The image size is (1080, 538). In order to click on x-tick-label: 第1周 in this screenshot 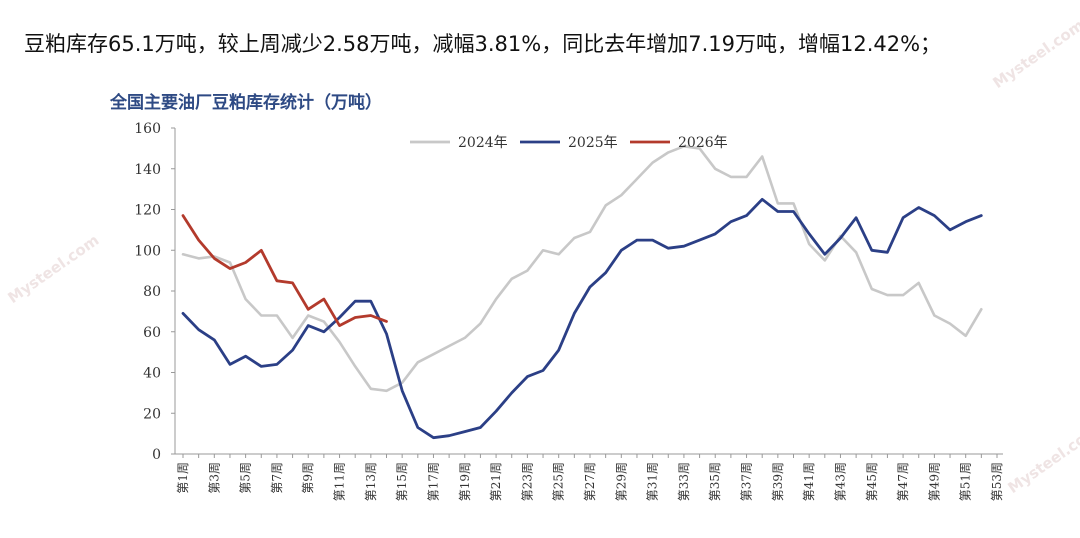, I will do `click(183, 478)`.